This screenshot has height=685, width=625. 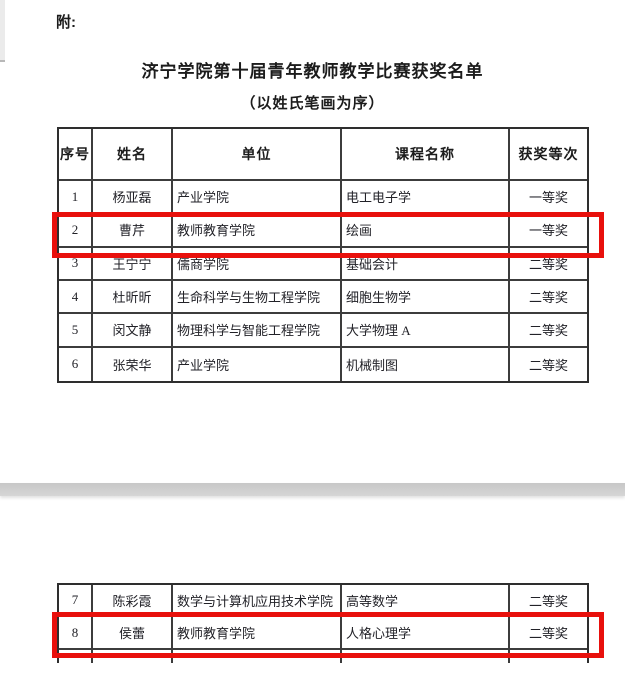 What do you see at coordinates (257, 330) in the screenshot?
I see `cell-unit: 物理科学与智能工程学院` at bounding box center [257, 330].